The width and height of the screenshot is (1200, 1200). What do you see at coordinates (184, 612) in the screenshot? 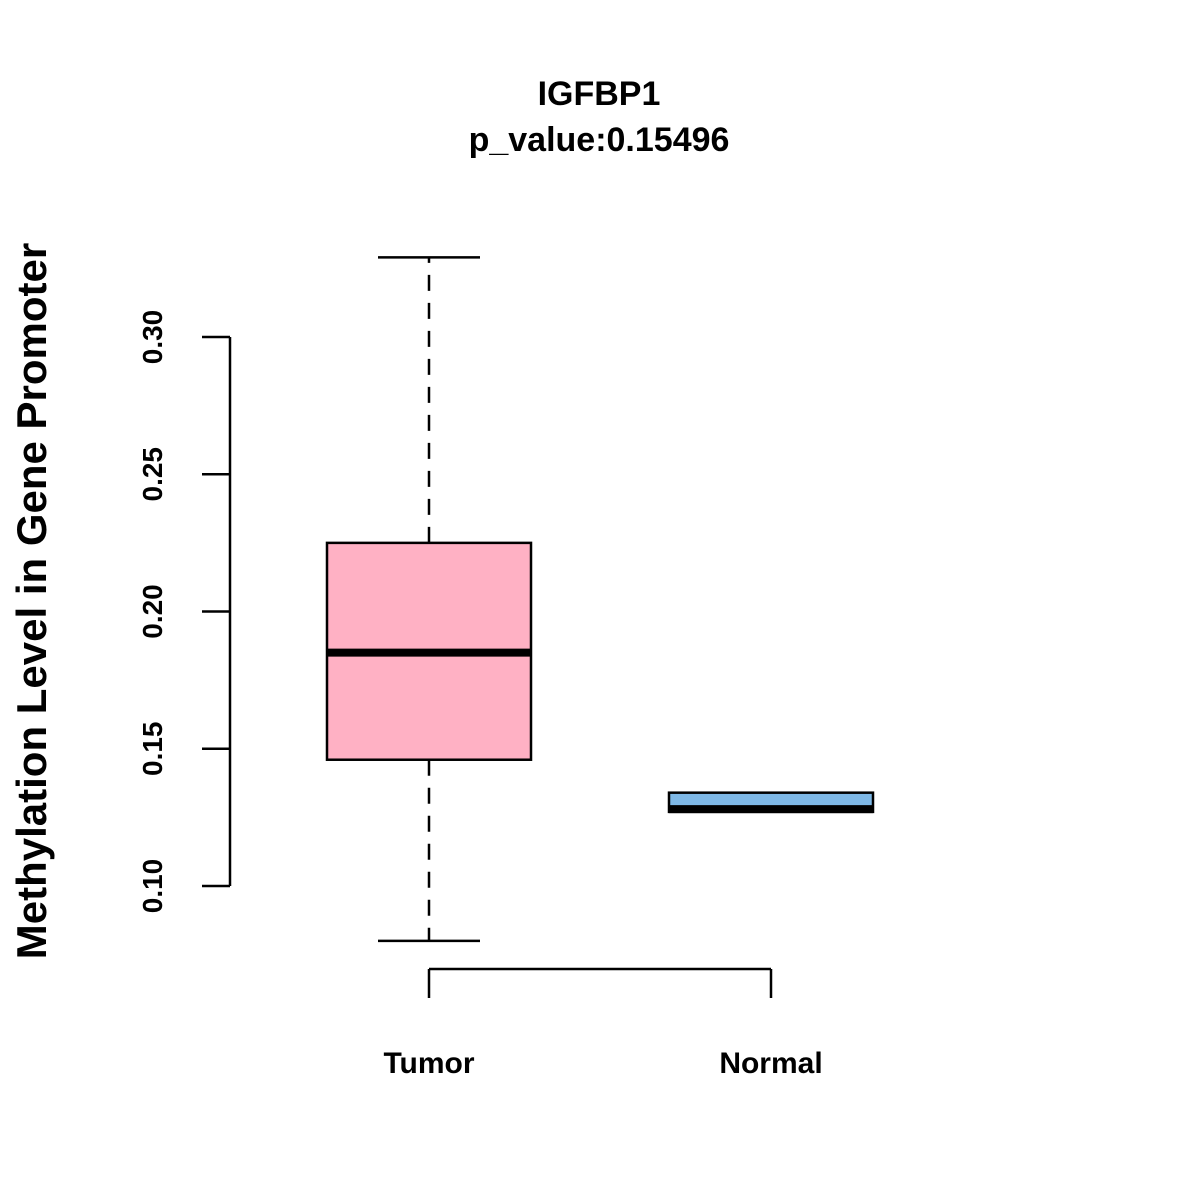
I see `y-axis: 0.10 0.15 0.20 0.25 0.30` at bounding box center [184, 612].